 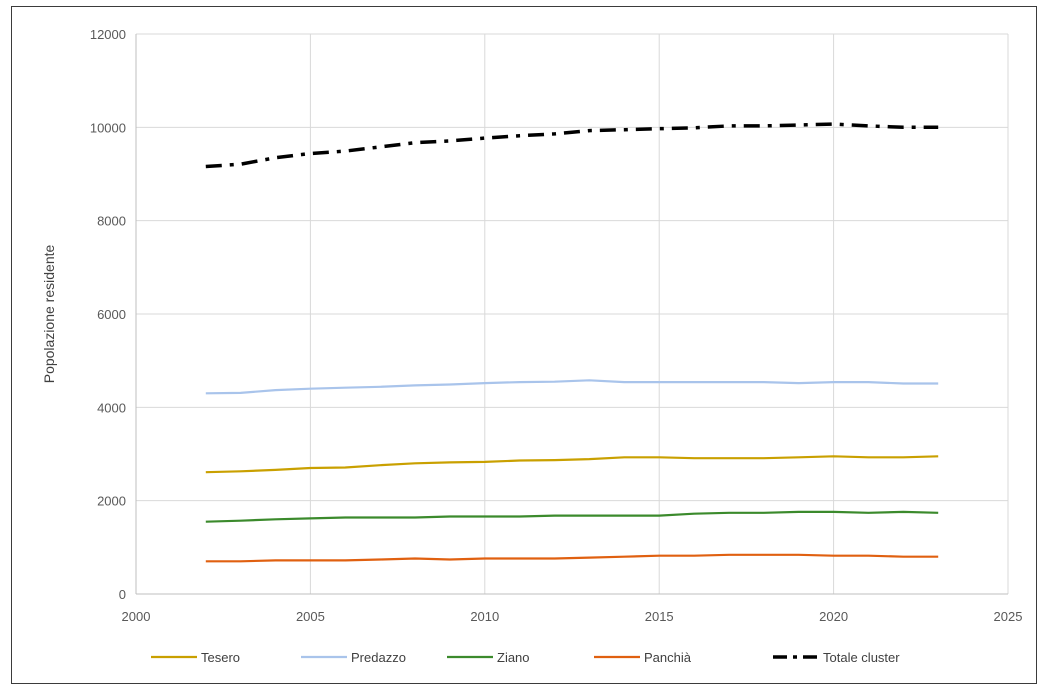 What do you see at coordinates (111, 407) in the screenshot?
I see `y-tick-label: 4000` at bounding box center [111, 407].